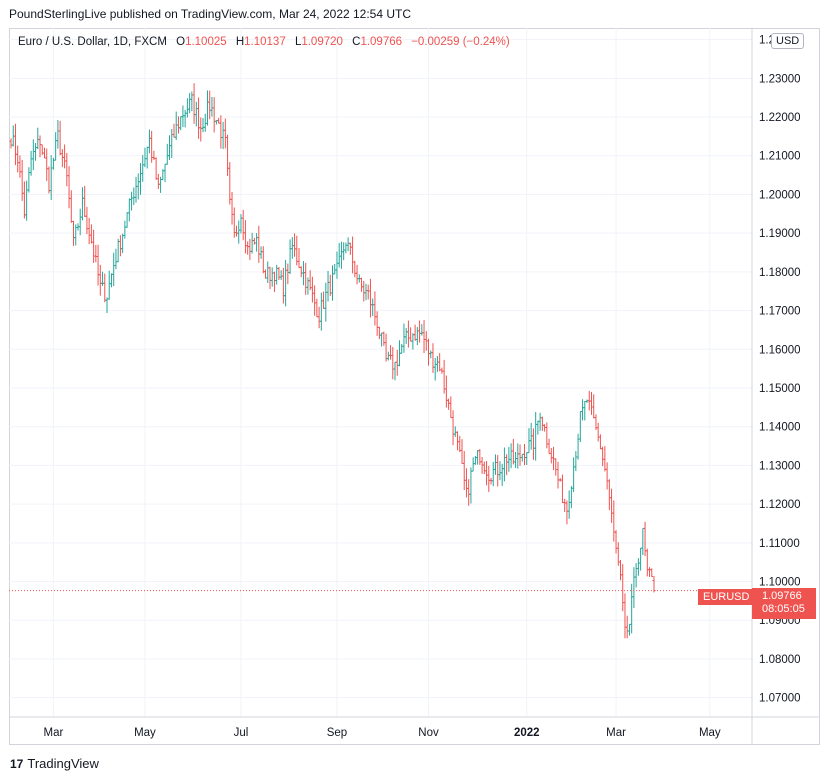  I want to click on x-tick-label: May, so click(710, 733).